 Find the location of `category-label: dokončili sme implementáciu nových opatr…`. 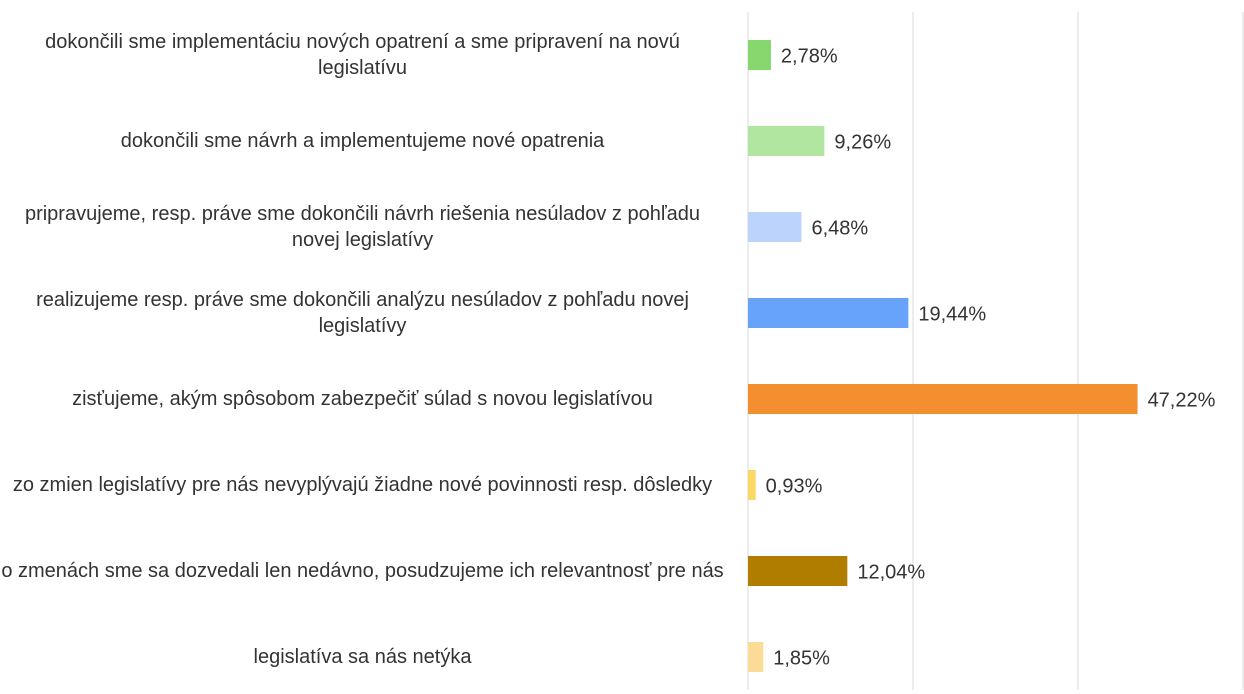

category-label: dokončili sme implementáciu nových opatr… is located at coordinates (362, 55).